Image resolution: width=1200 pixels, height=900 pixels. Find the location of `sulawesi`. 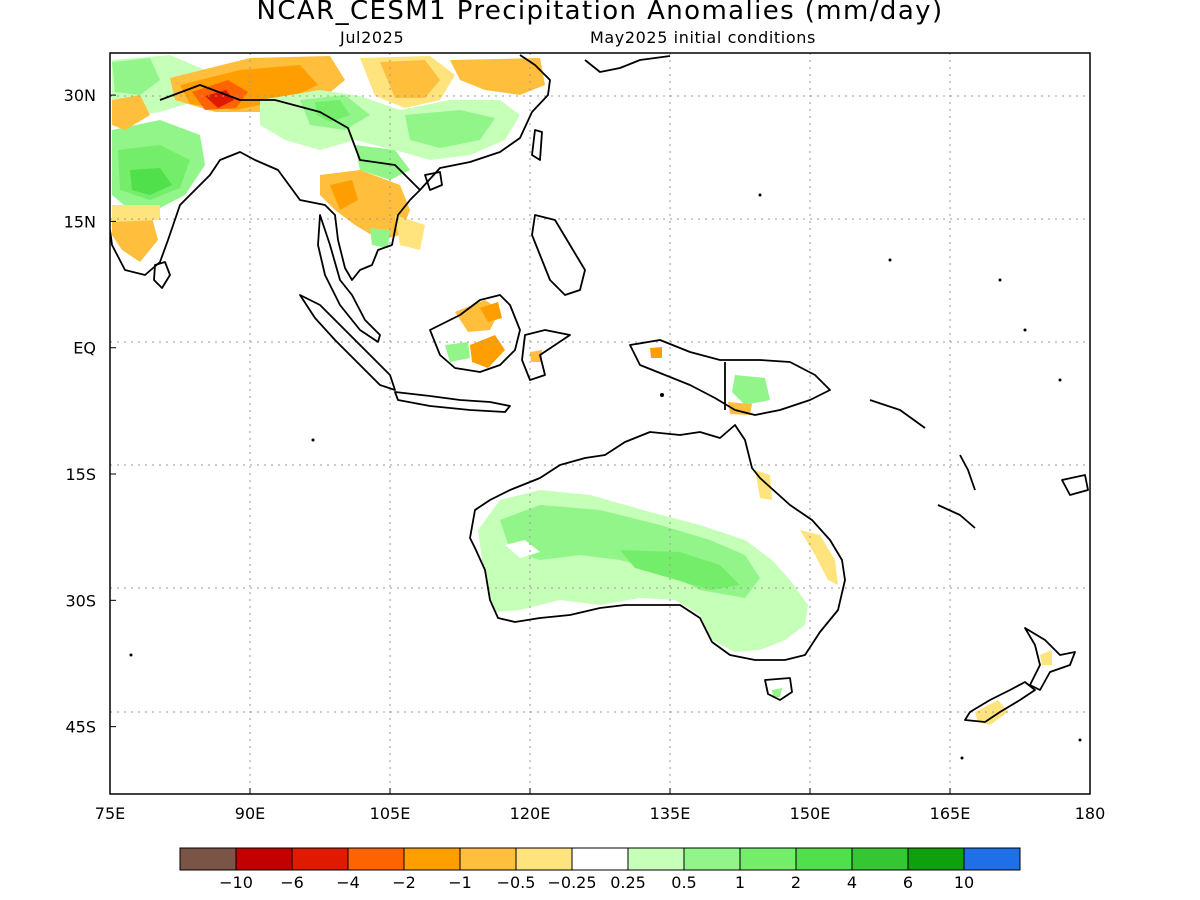

sulawesi is located at coordinates (546, 355).